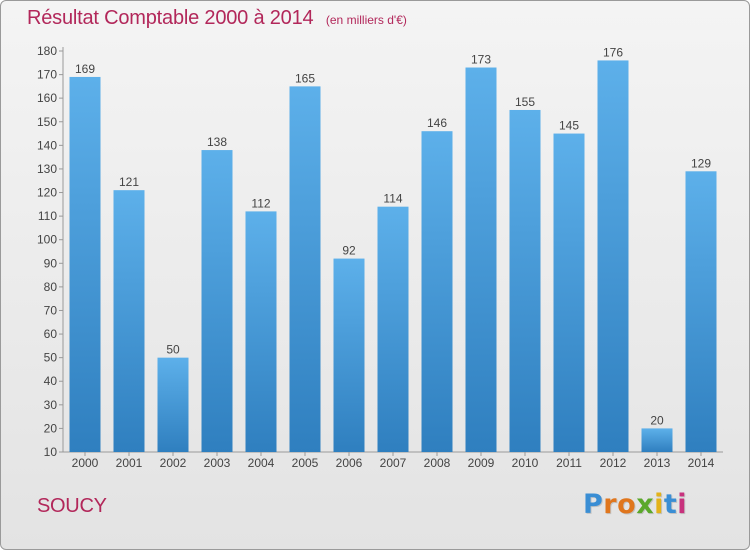 This screenshot has width=750, height=550. What do you see at coordinates (47, 169) in the screenshot?
I see `y-tick-label: 130` at bounding box center [47, 169].